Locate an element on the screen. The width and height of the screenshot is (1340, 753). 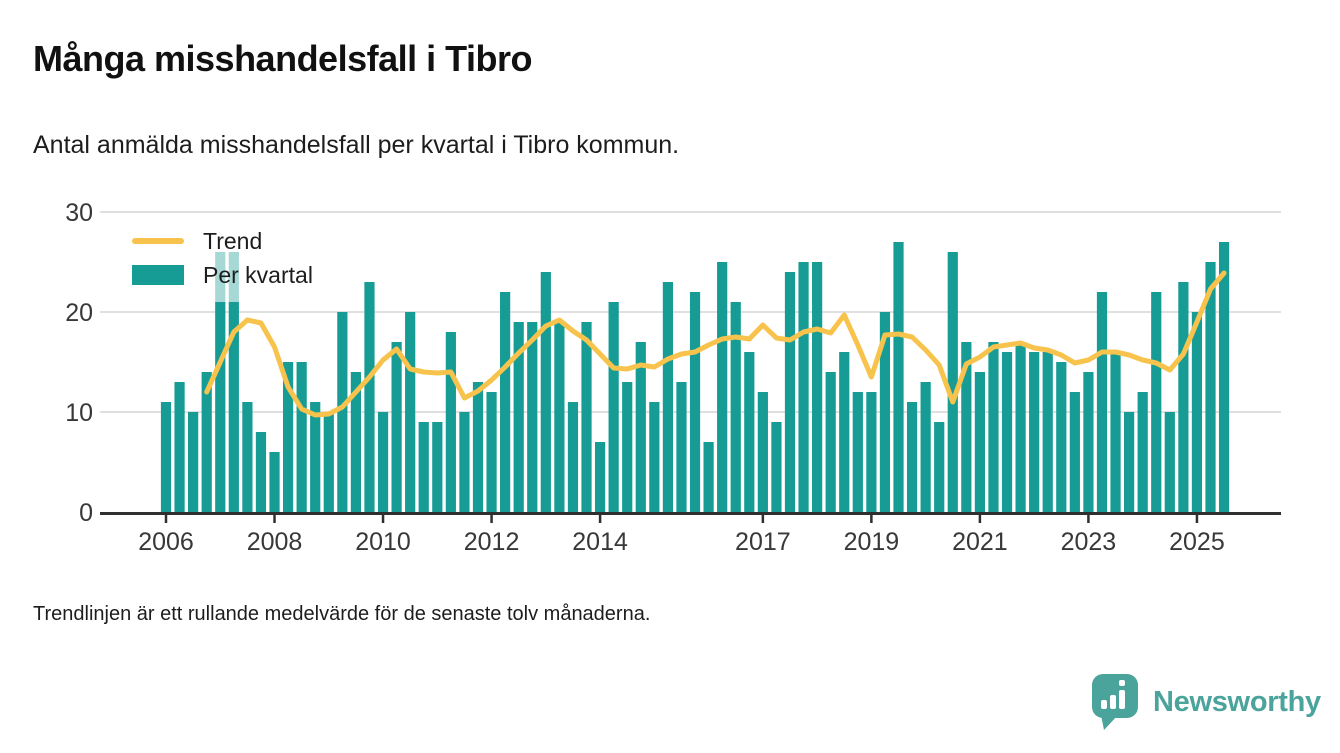
bar-2014Q3 is located at coordinates (627, 447).